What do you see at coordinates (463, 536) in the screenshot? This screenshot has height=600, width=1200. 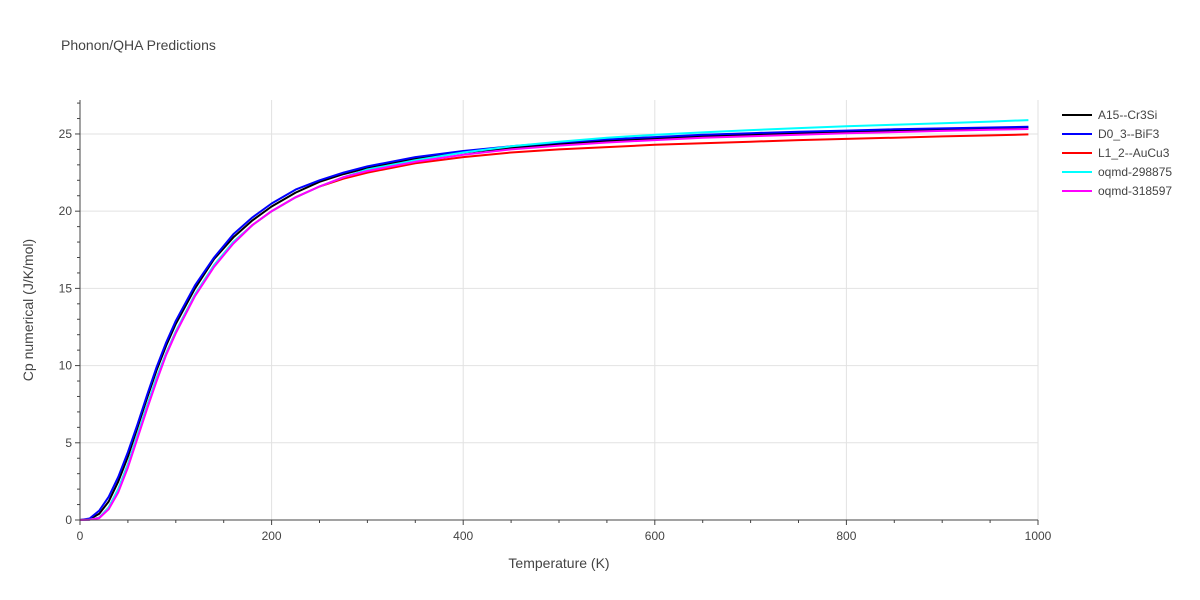 I see `x-tick-label: 400` at bounding box center [463, 536].